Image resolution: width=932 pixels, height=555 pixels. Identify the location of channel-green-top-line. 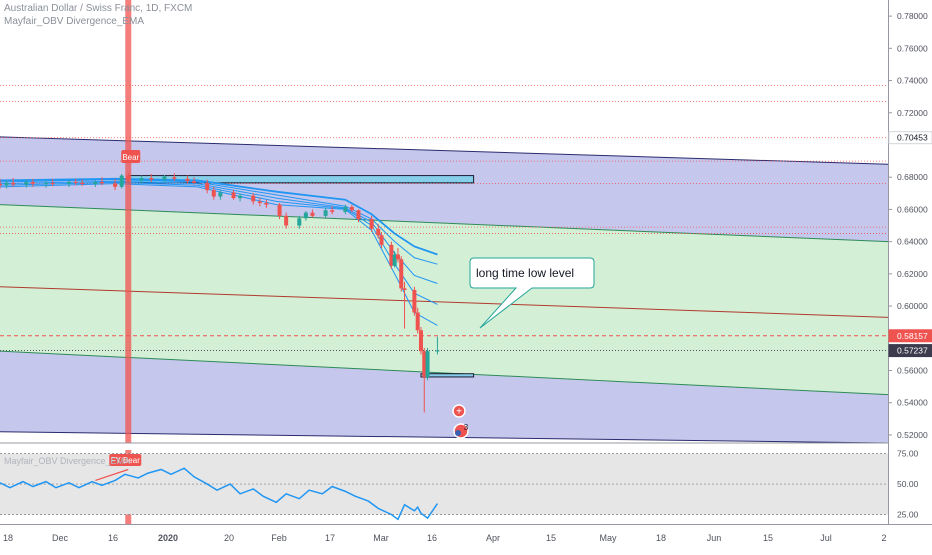
(444, 223).